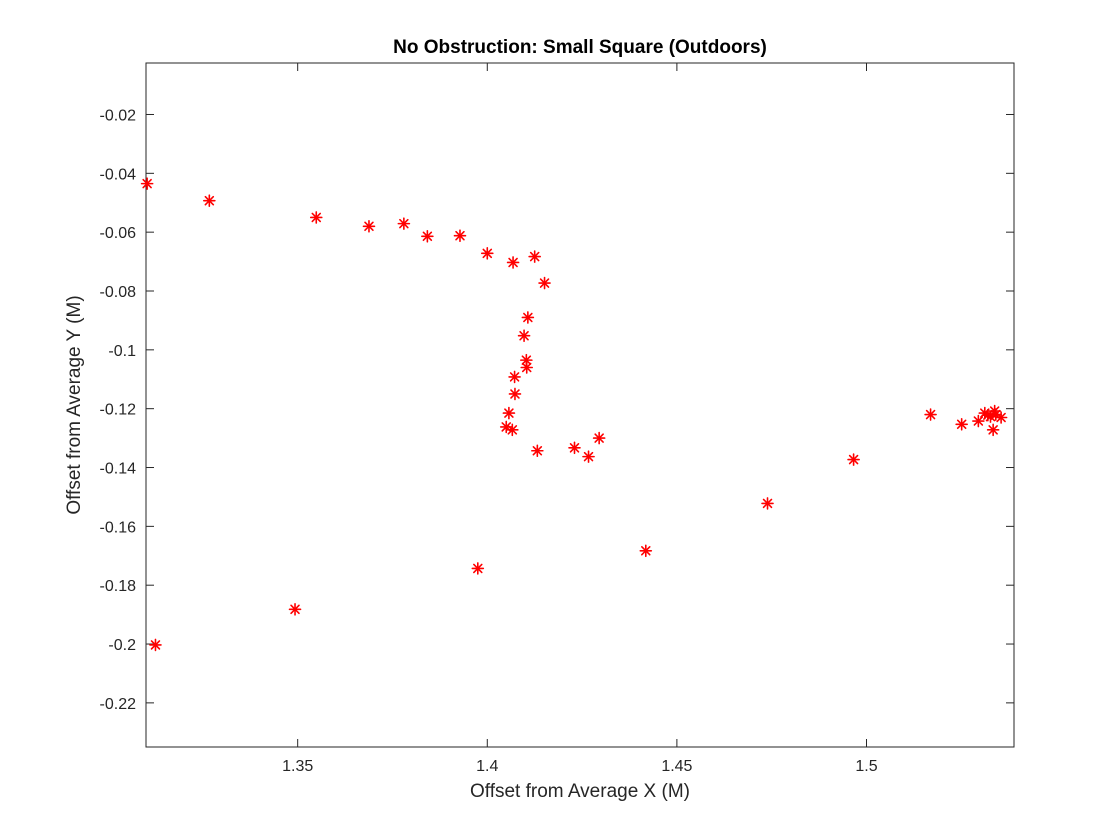 The image size is (1120, 840). Describe the element at coordinates (118, 292) in the screenshot. I see `y-tick-label: -0.08` at that location.